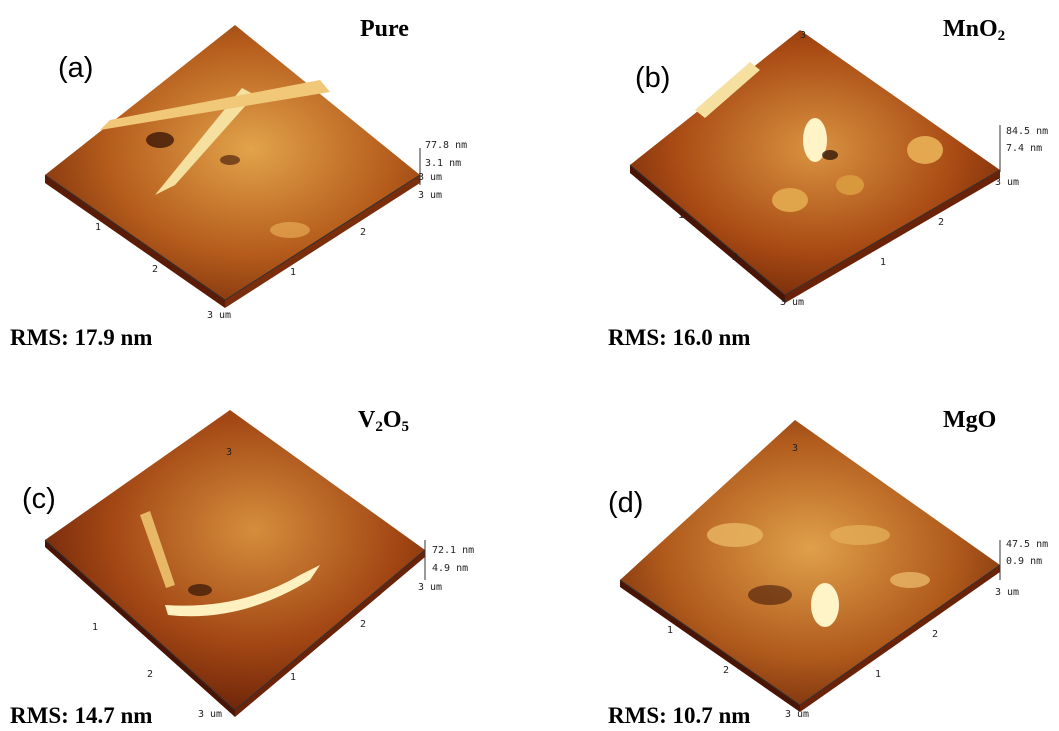 The width and height of the screenshot is (1059, 731). What do you see at coordinates (1027, 544) in the screenshot?
I see `z-max-label: 47.5 nm` at bounding box center [1027, 544].